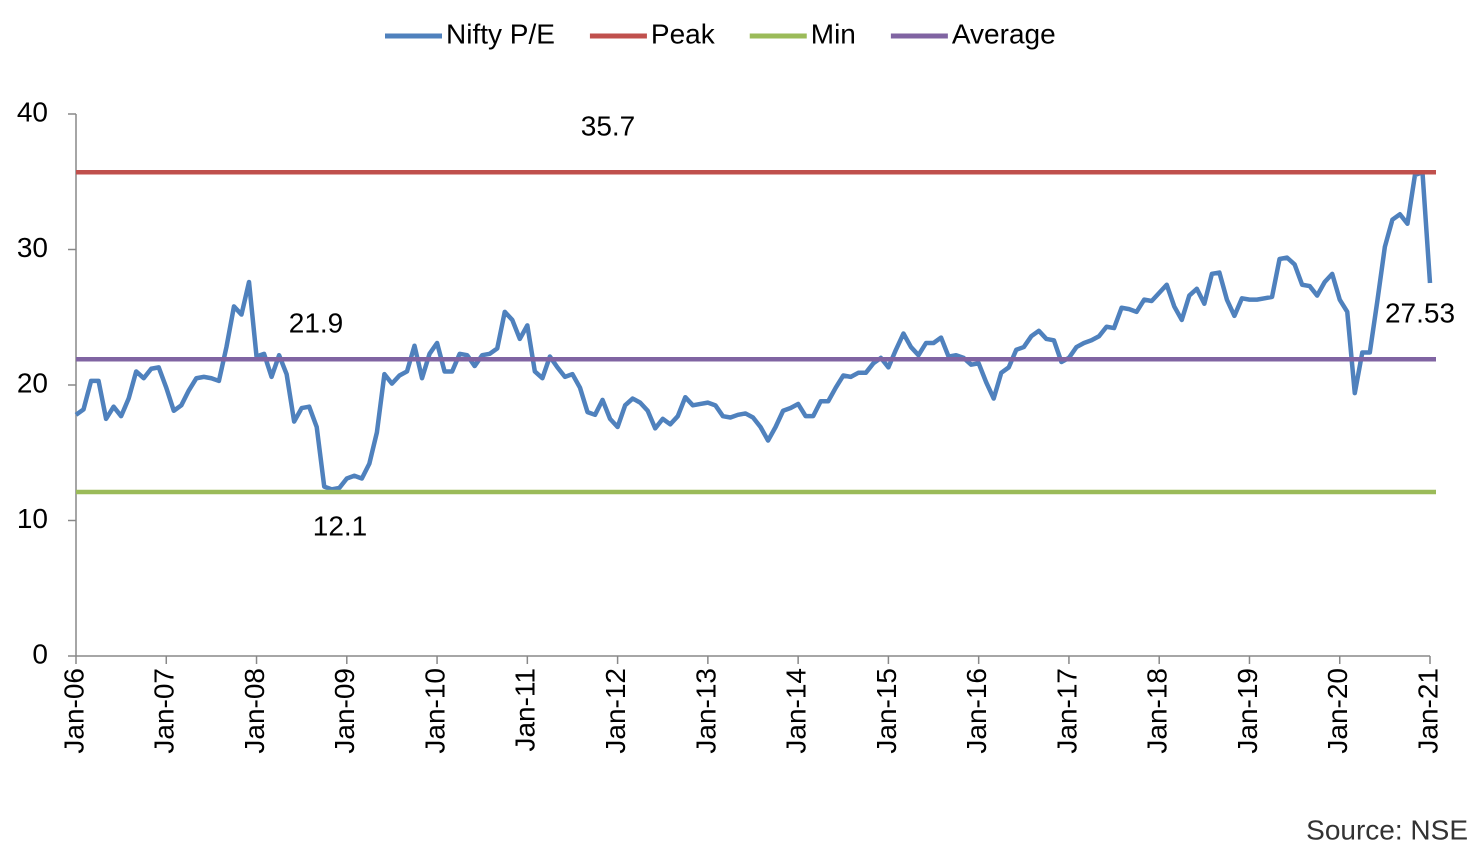 The width and height of the screenshot is (1483, 854). What do you see at coordinates (705, 711) in the screenshot?
I see `x-tick-label: Jan-13` at bounding box center [705, 711].